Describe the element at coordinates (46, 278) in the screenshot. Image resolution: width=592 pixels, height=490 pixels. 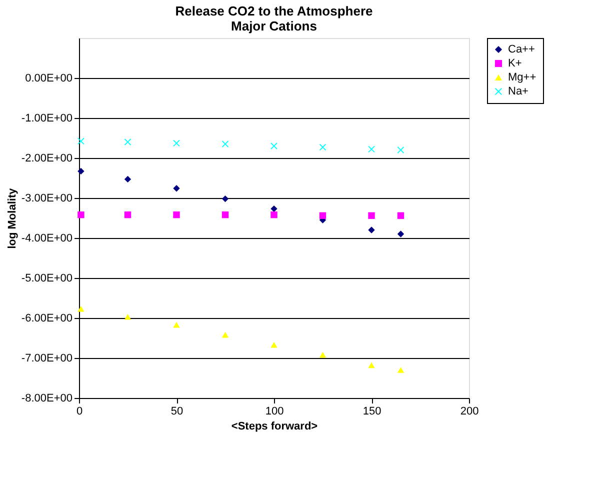
I see `y-tick-label: -5.00E+00` at that location.